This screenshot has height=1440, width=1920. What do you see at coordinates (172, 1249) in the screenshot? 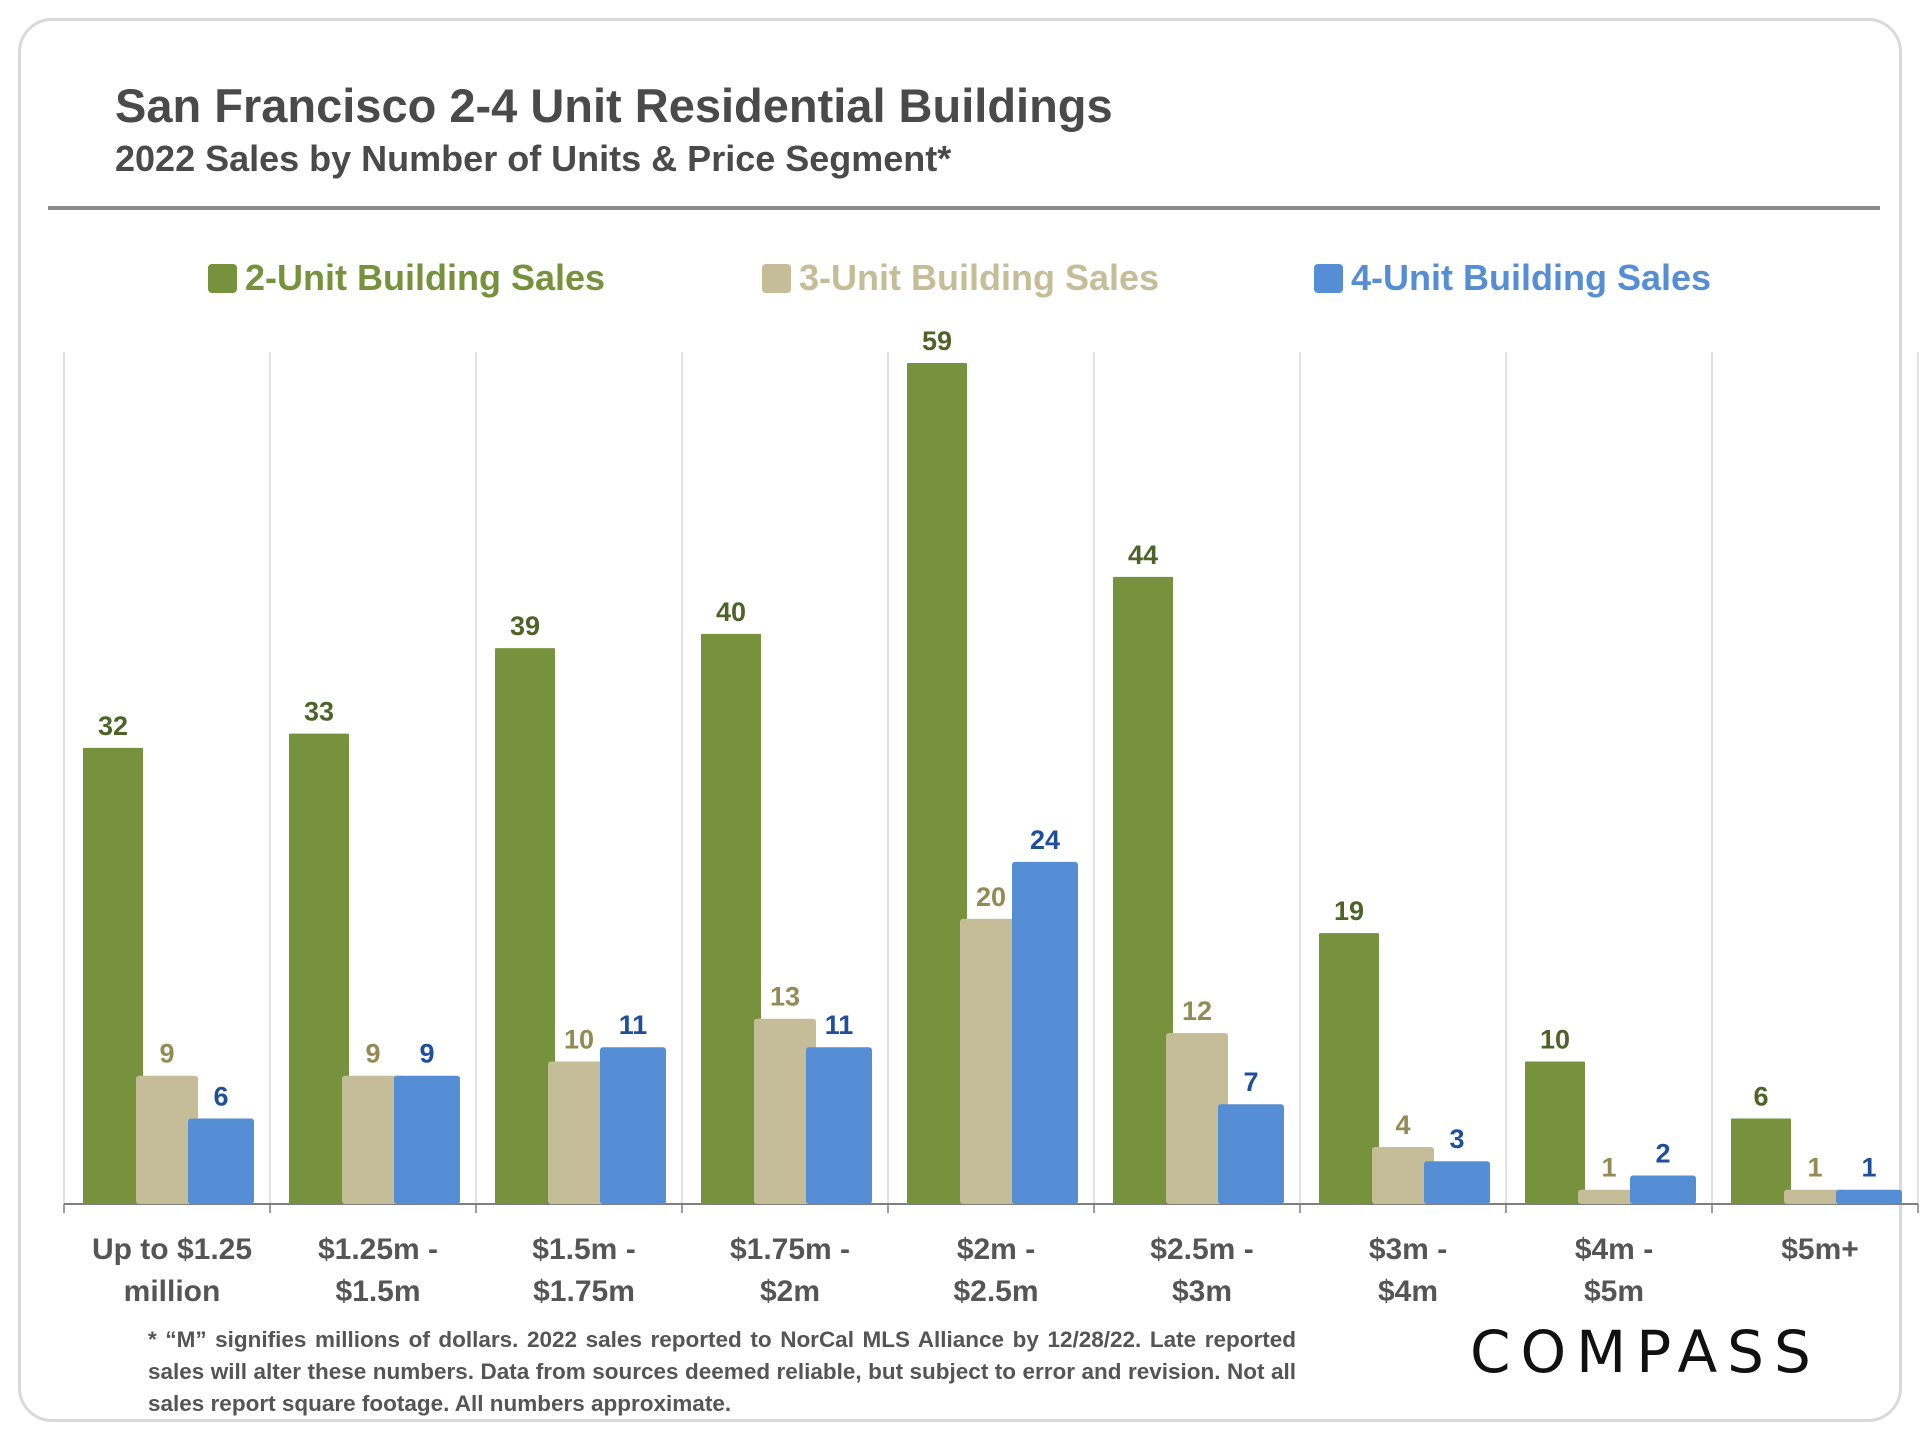
I see `x-tick-label: Up to $1.25` at bounding box center [172, 1249].